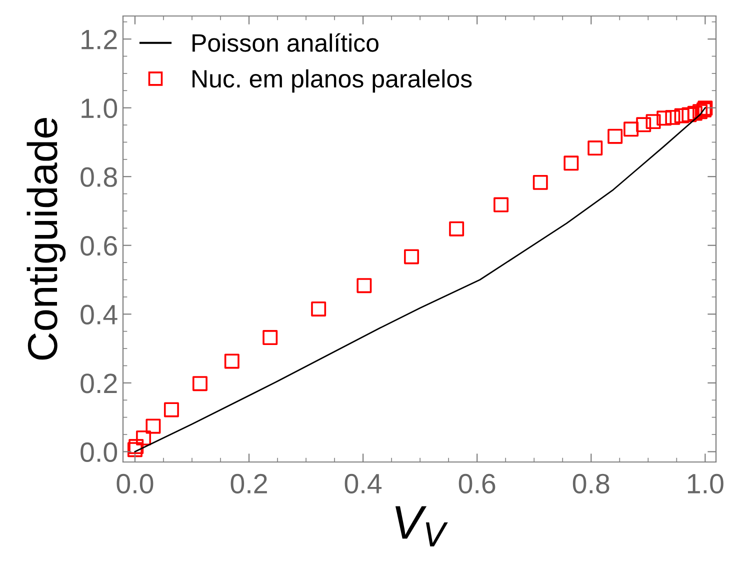 The height and width of the screenshot is (567, 732). I want to click on y-tick-label: 0.2, so click(98, 384).